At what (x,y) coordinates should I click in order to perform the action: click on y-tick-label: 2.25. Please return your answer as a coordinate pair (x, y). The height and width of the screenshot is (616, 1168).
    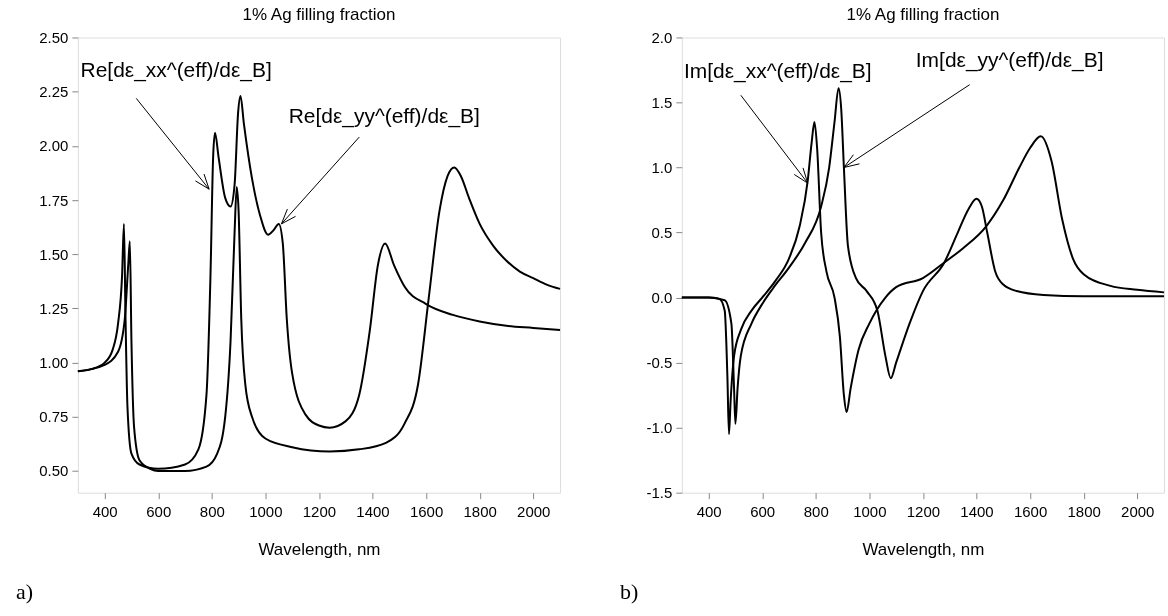
    Looking at the image, I should click on (54, 92).